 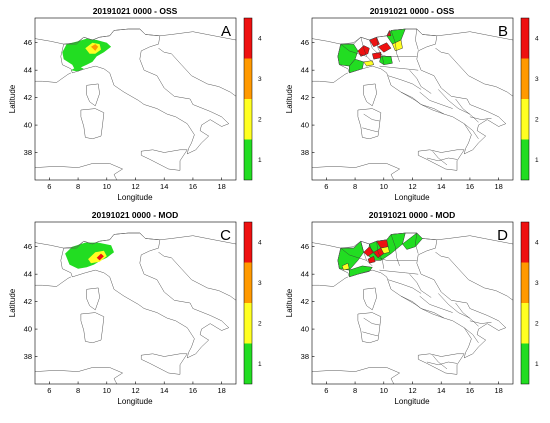 I want to click on x-tick-label: 12, so click(x=412, y=186).